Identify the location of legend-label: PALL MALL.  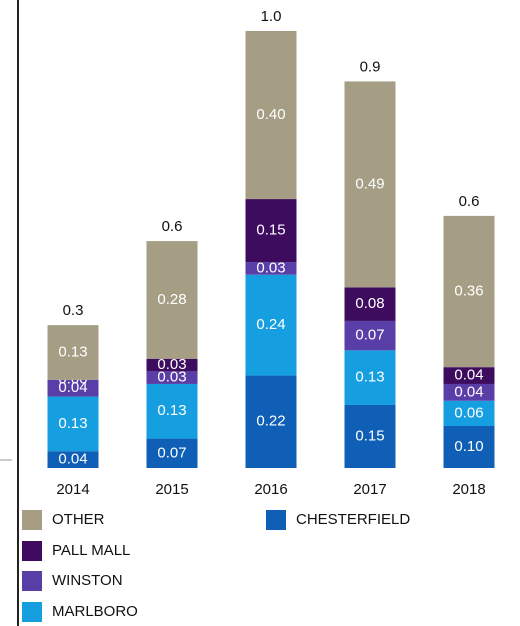
(91, 550).